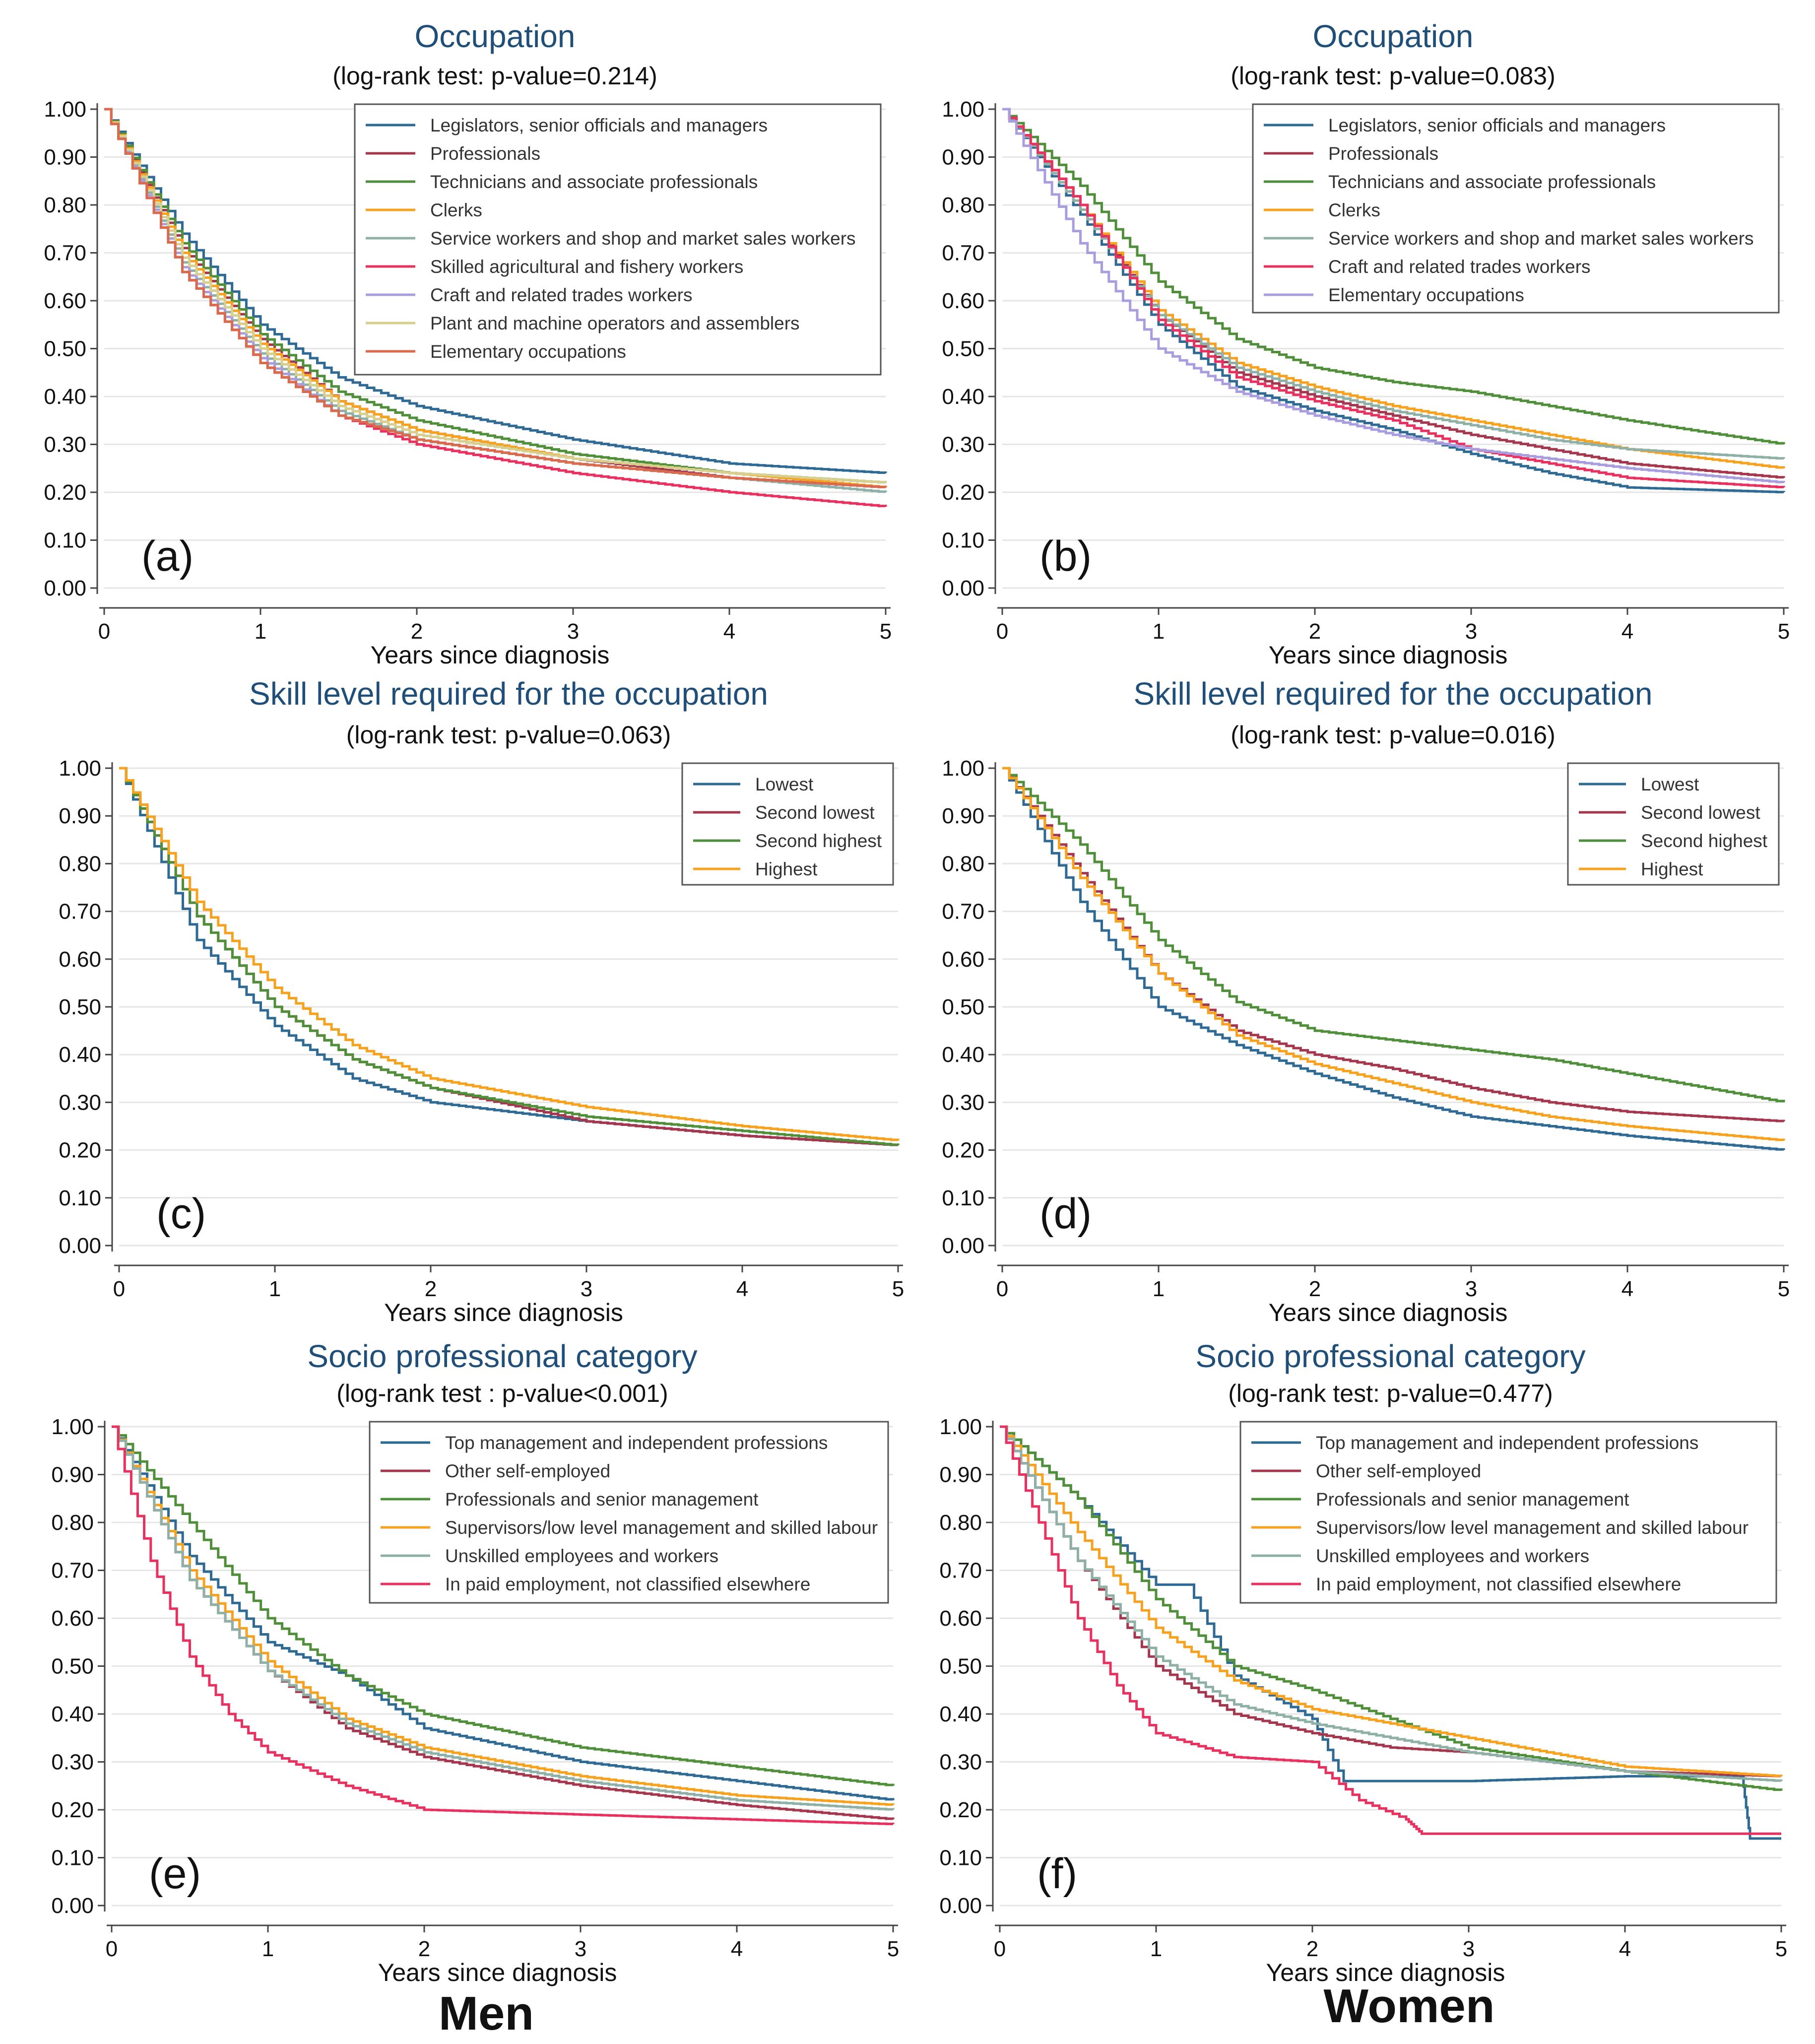 The height and width of the screenshot is (2044, 1815). I want to click on chart-title: Occupation, so click(495, 36).